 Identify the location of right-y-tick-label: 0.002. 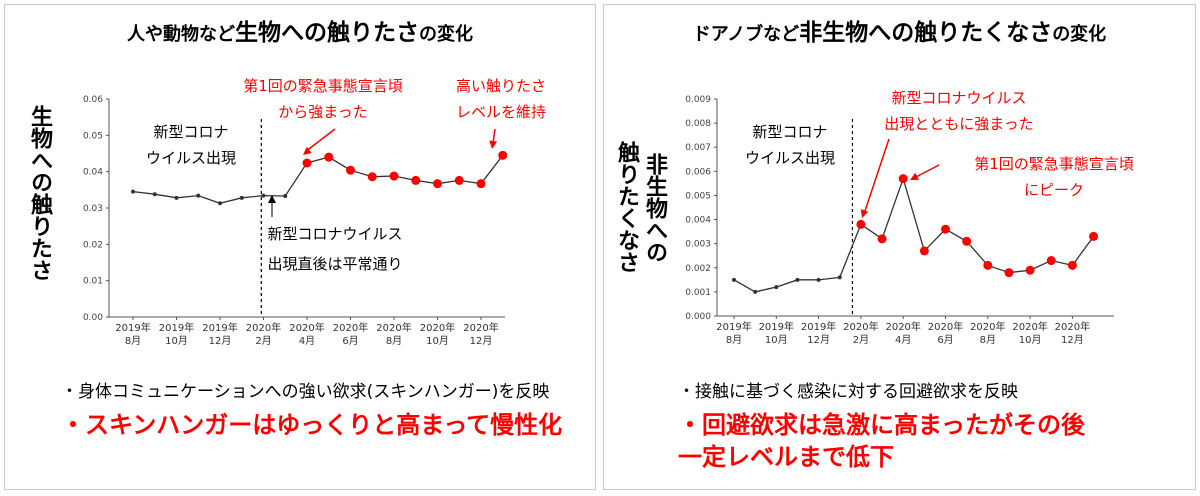
(698, 269).